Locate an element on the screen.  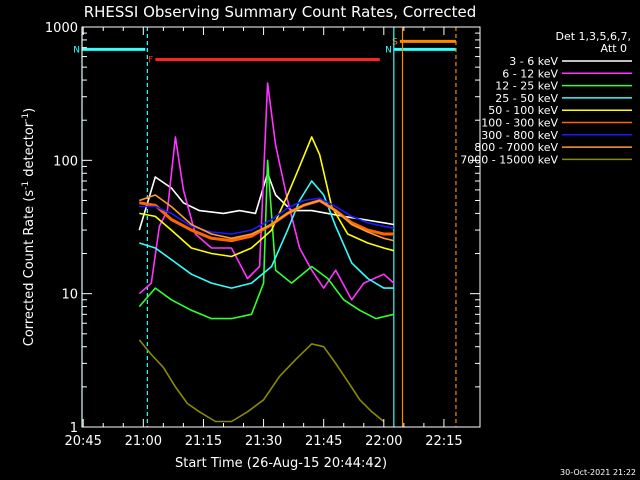
y-axis-label: Corrected Count Rate (s-1 detector-1) is located at coordinates (29, 227).